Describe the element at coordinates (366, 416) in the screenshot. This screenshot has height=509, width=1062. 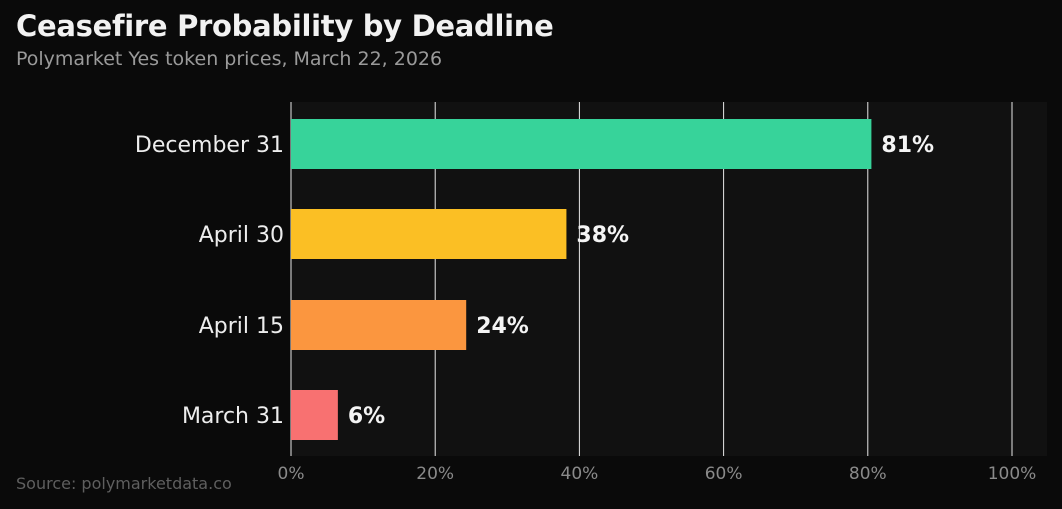
I see `value-label: 6%` at that location.